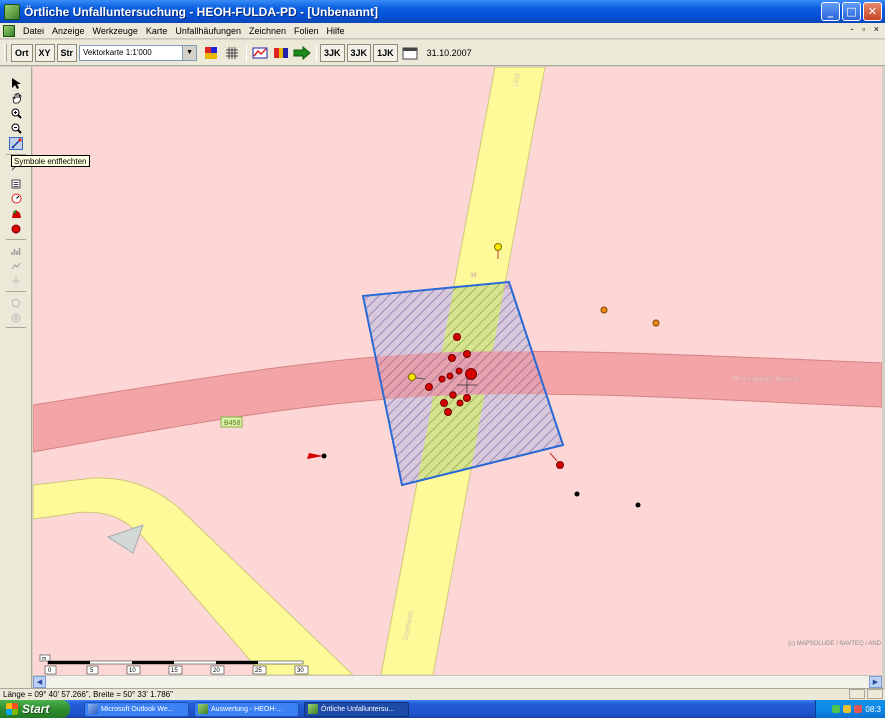 The image size is (885, 718). Describe the element at coordinates (50, 161) in the screenshot. I see `tool-tooltip: Symbole entflechten` at that location.